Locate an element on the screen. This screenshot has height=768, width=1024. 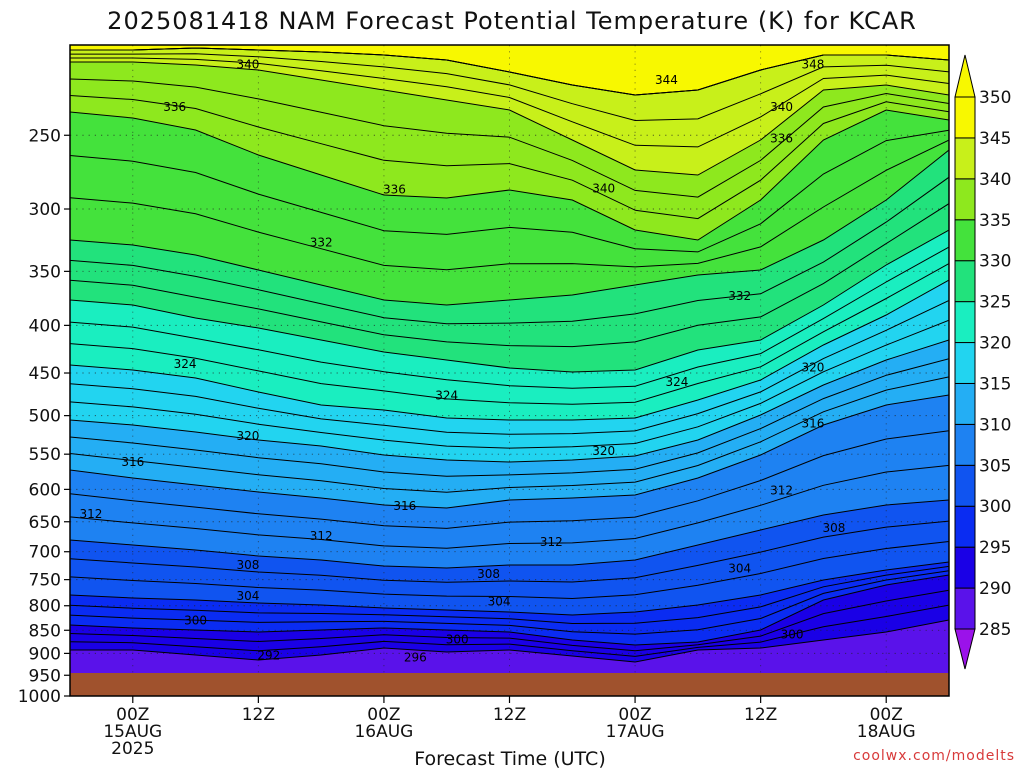
colorbar-label: 315 is located at coordinates (995, 384).